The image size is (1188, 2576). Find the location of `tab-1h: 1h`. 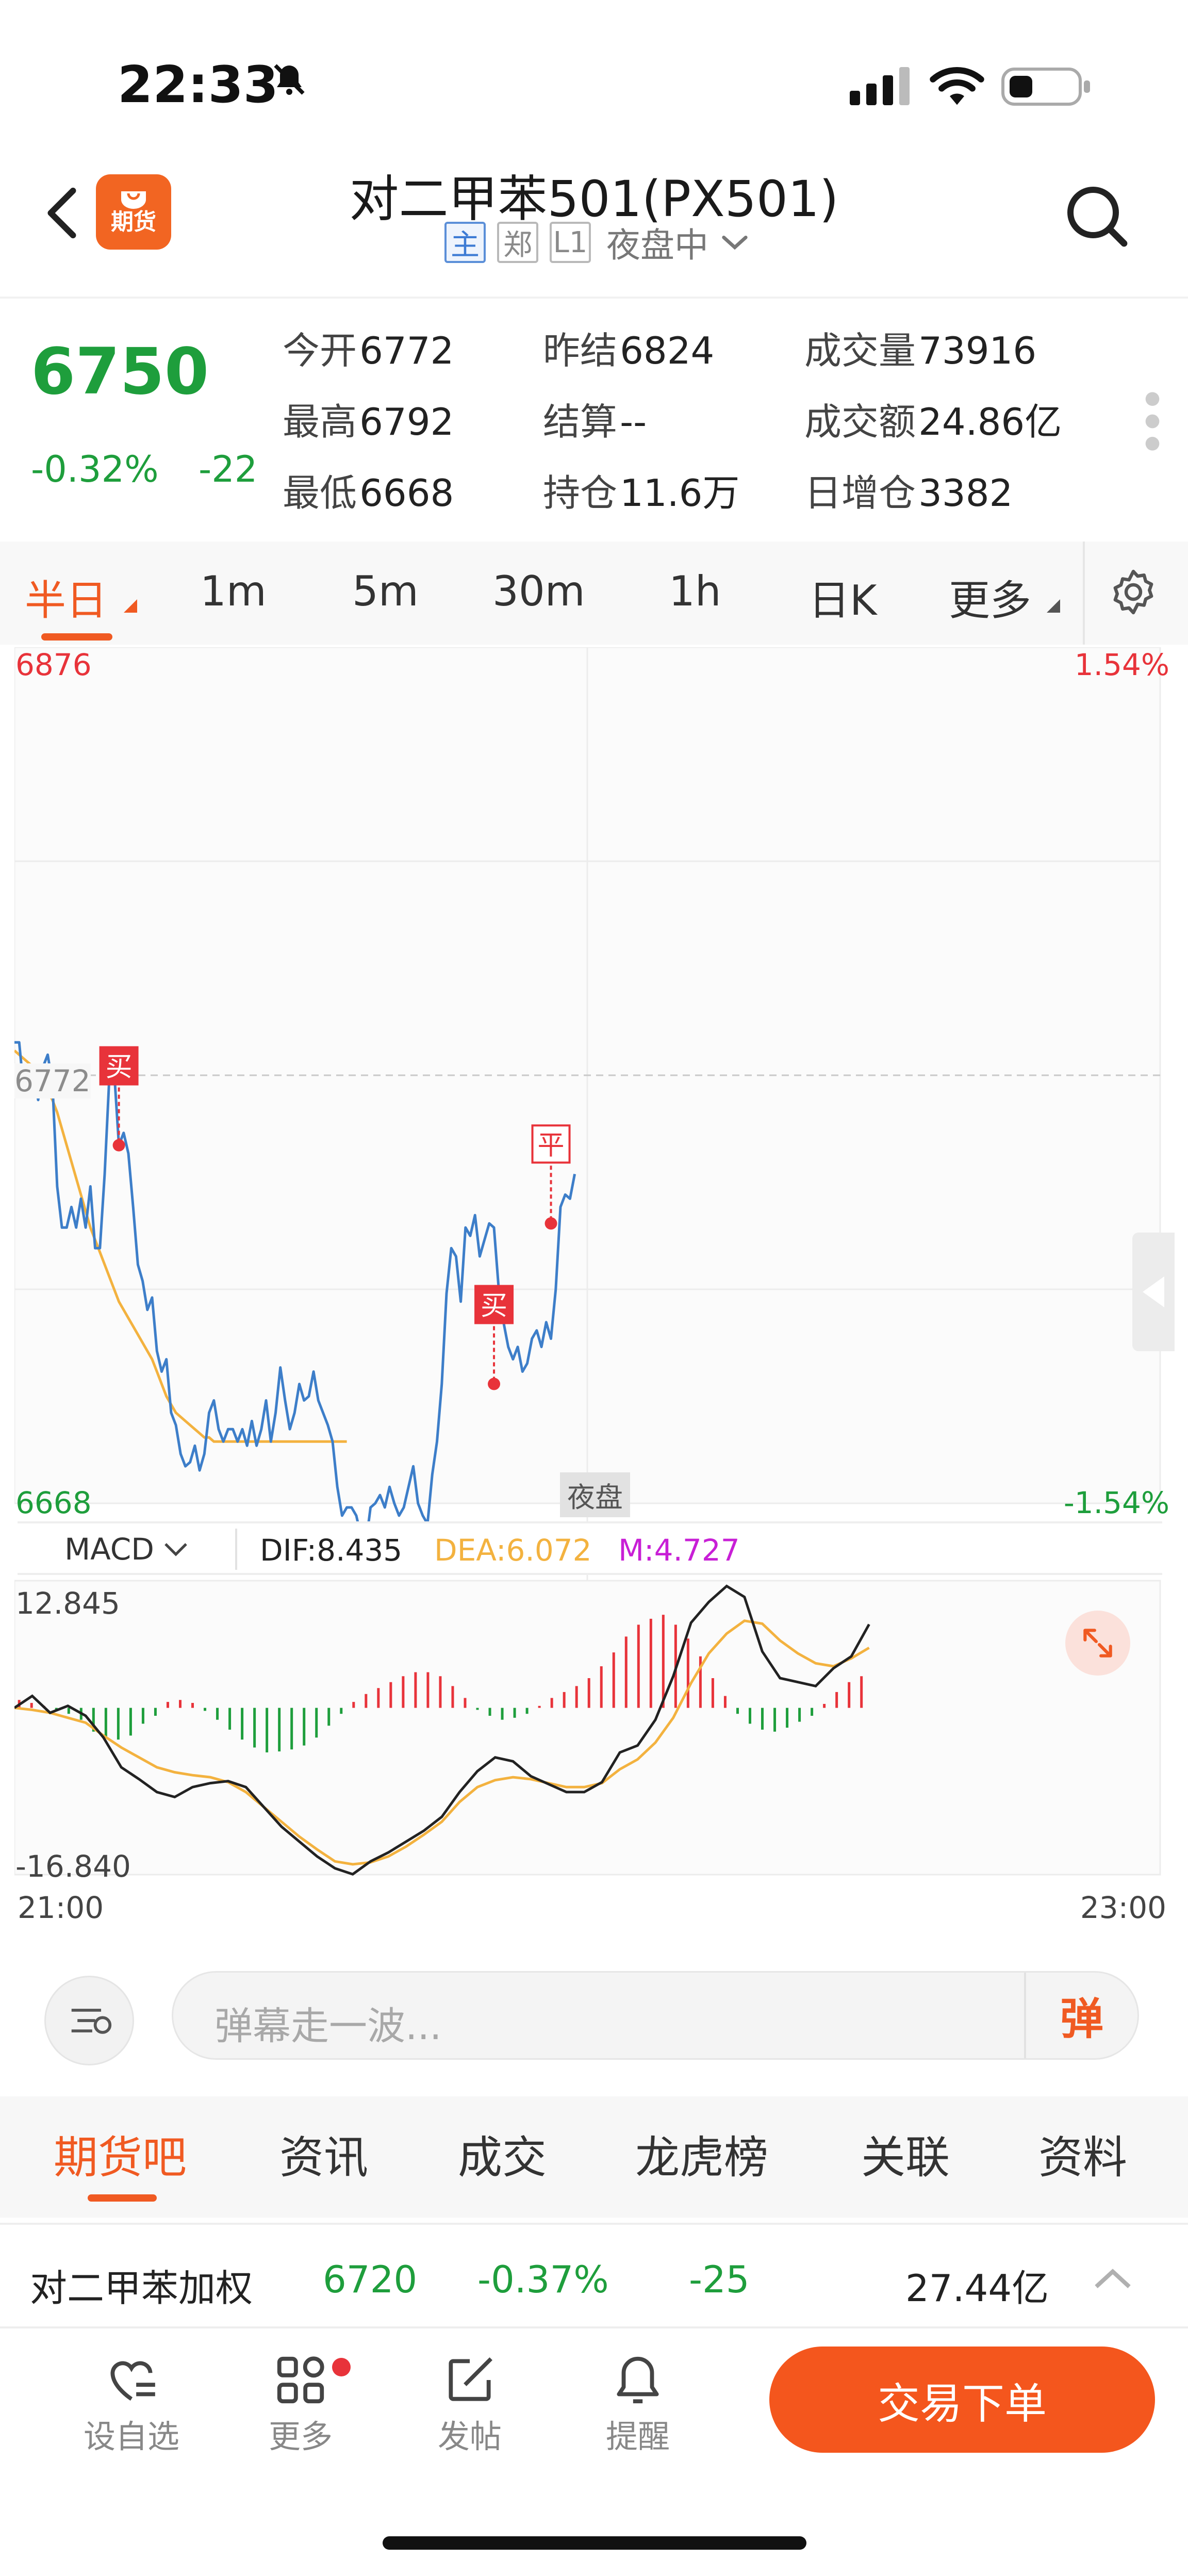

tab-1h: 1h is located at coordinates (695, 591).